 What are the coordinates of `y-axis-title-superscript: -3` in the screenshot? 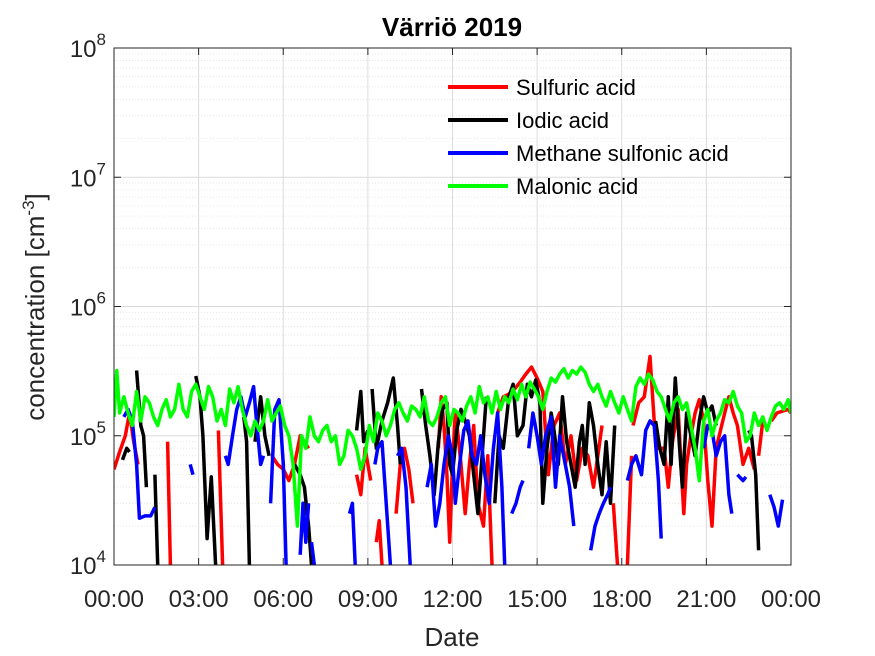 It's located at (28, 207).